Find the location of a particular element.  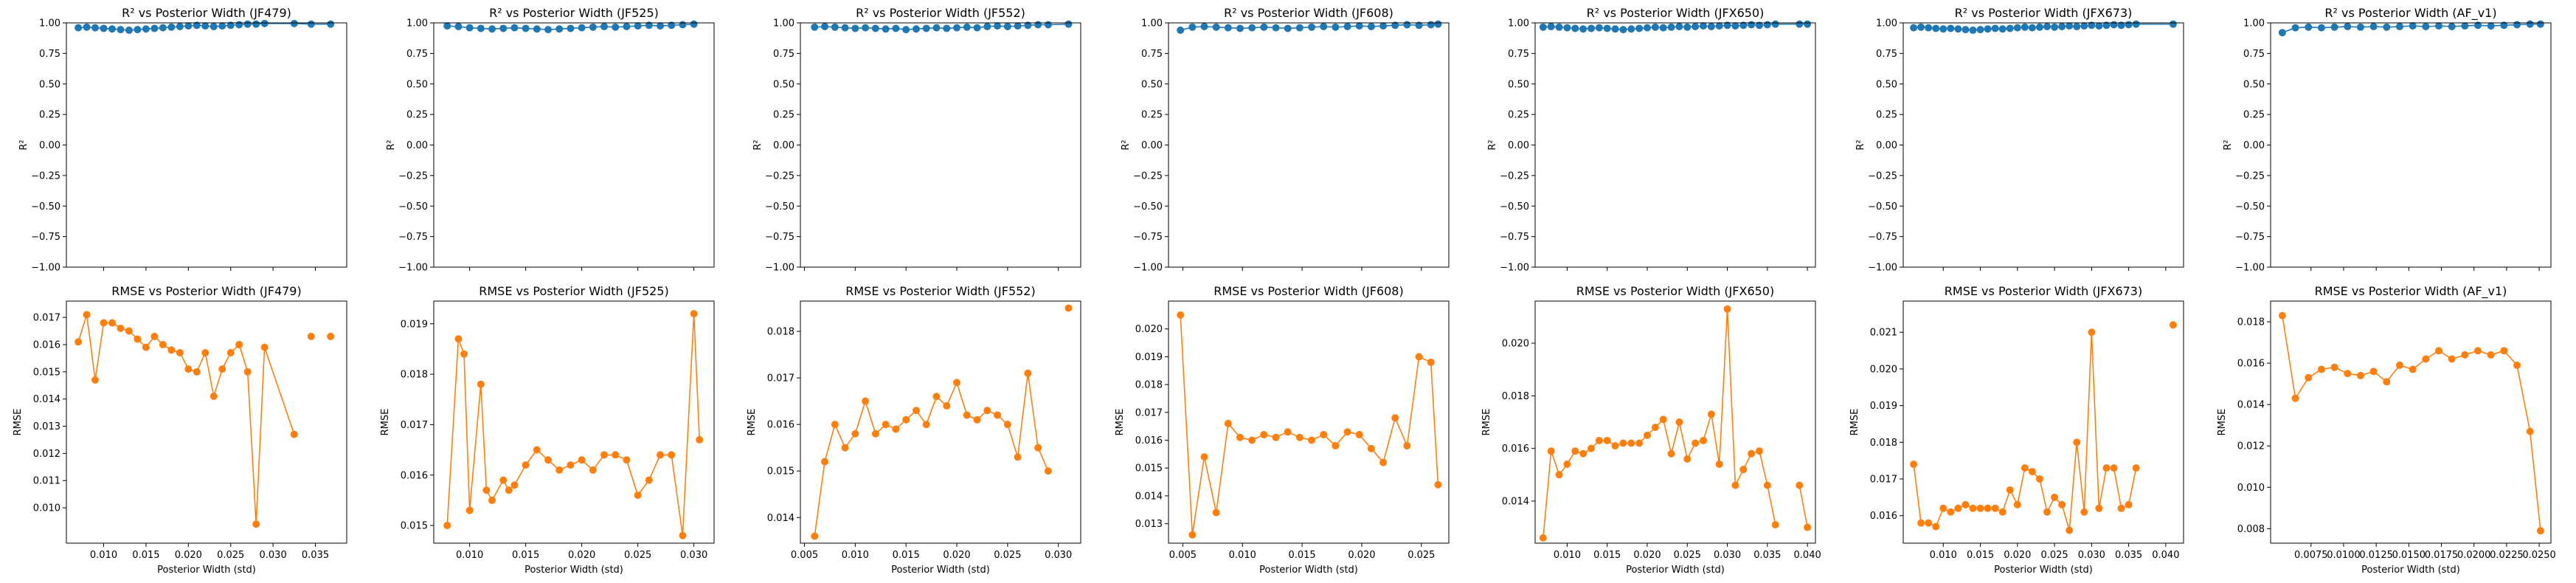

x-tick-label: 0.025 is located at coordinates (1422, 555).